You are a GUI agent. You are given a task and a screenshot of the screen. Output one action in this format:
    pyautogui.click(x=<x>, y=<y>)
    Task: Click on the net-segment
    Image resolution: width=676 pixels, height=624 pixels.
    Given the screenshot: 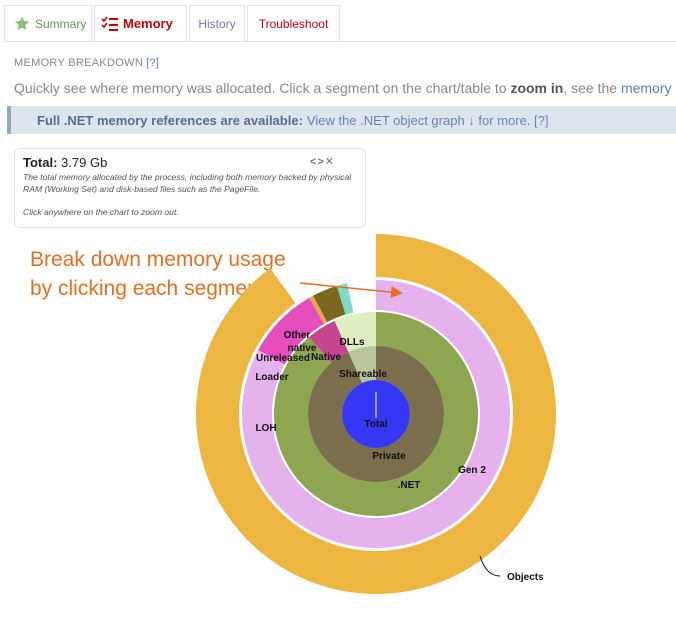 What is the action you would take?
    pyautogui.click(x=375, y=414)
    